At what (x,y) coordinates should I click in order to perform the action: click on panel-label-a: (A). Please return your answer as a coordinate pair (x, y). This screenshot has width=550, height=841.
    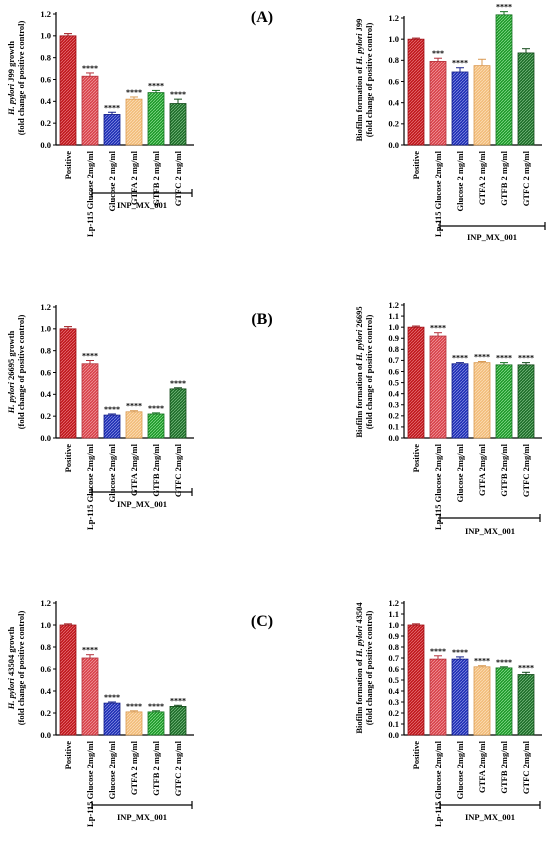
    Looking at the image, I should click on (262, 17).